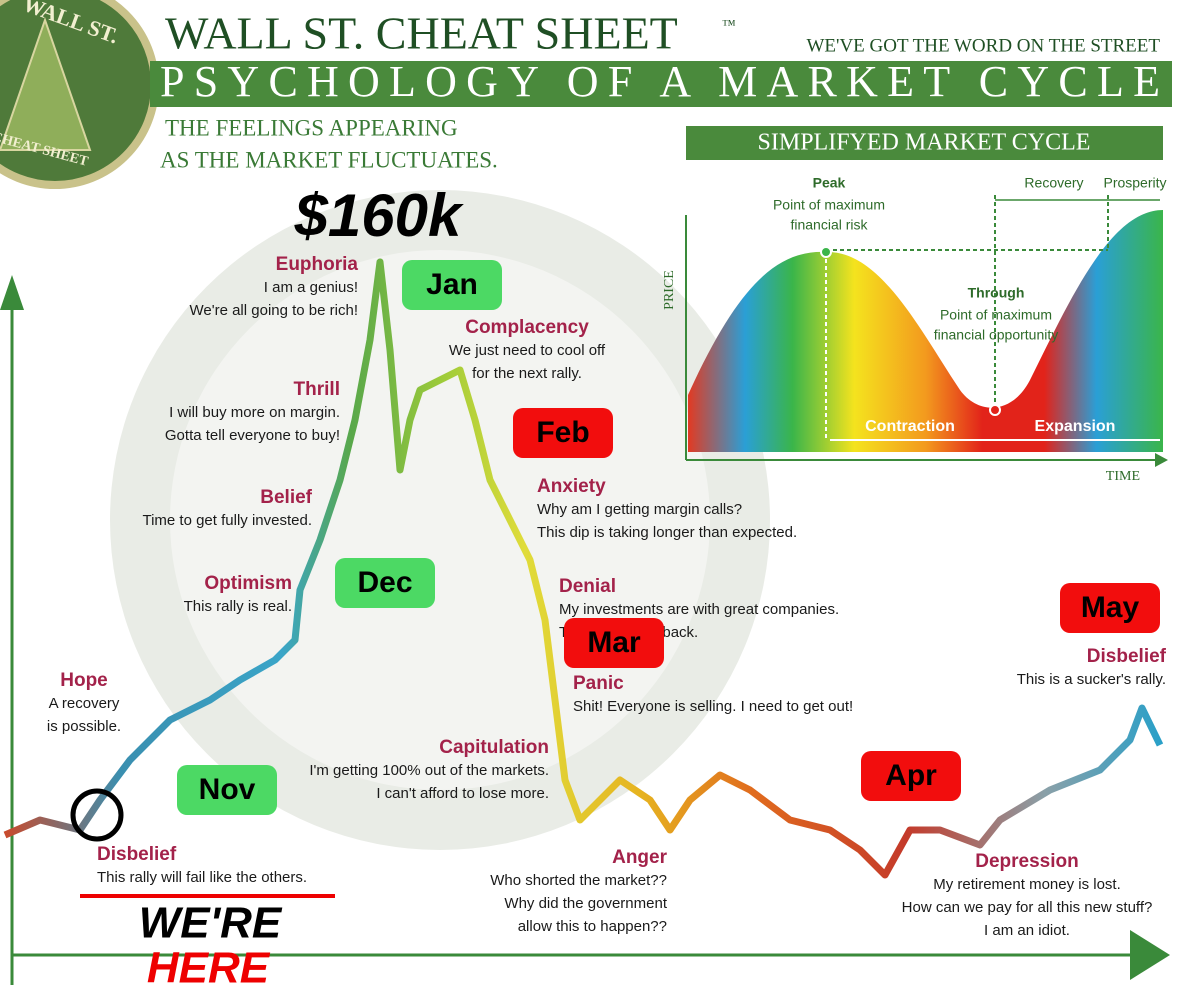 The image size is (1200, 1002). I want to click on subtitle: THE FEELINGS APPEARING, so click(311, 127).